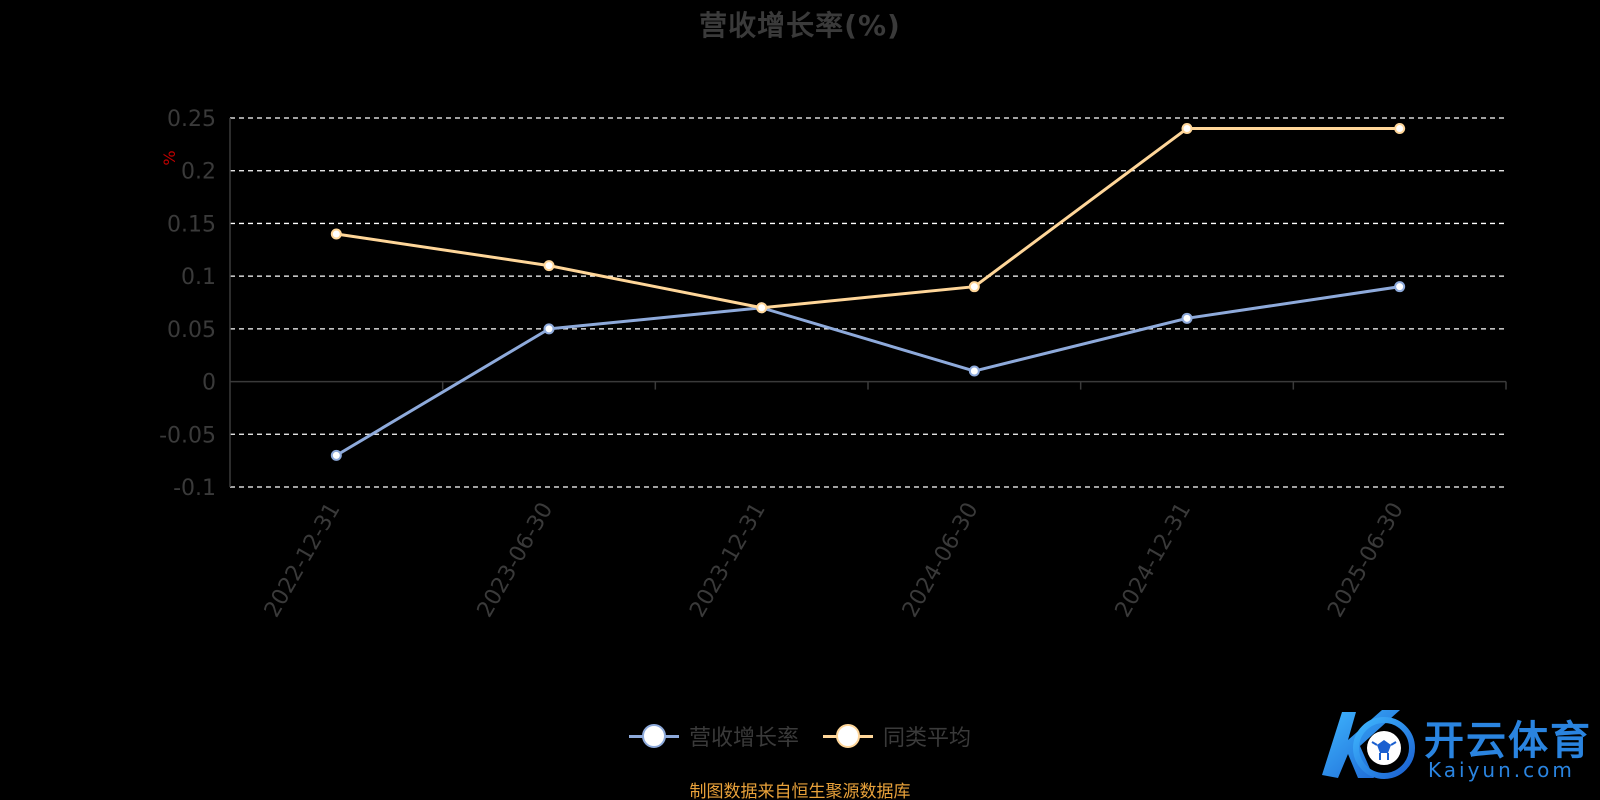  I want to click on legend-label-revenue-growth: 营收增长率, so click(743, 738).